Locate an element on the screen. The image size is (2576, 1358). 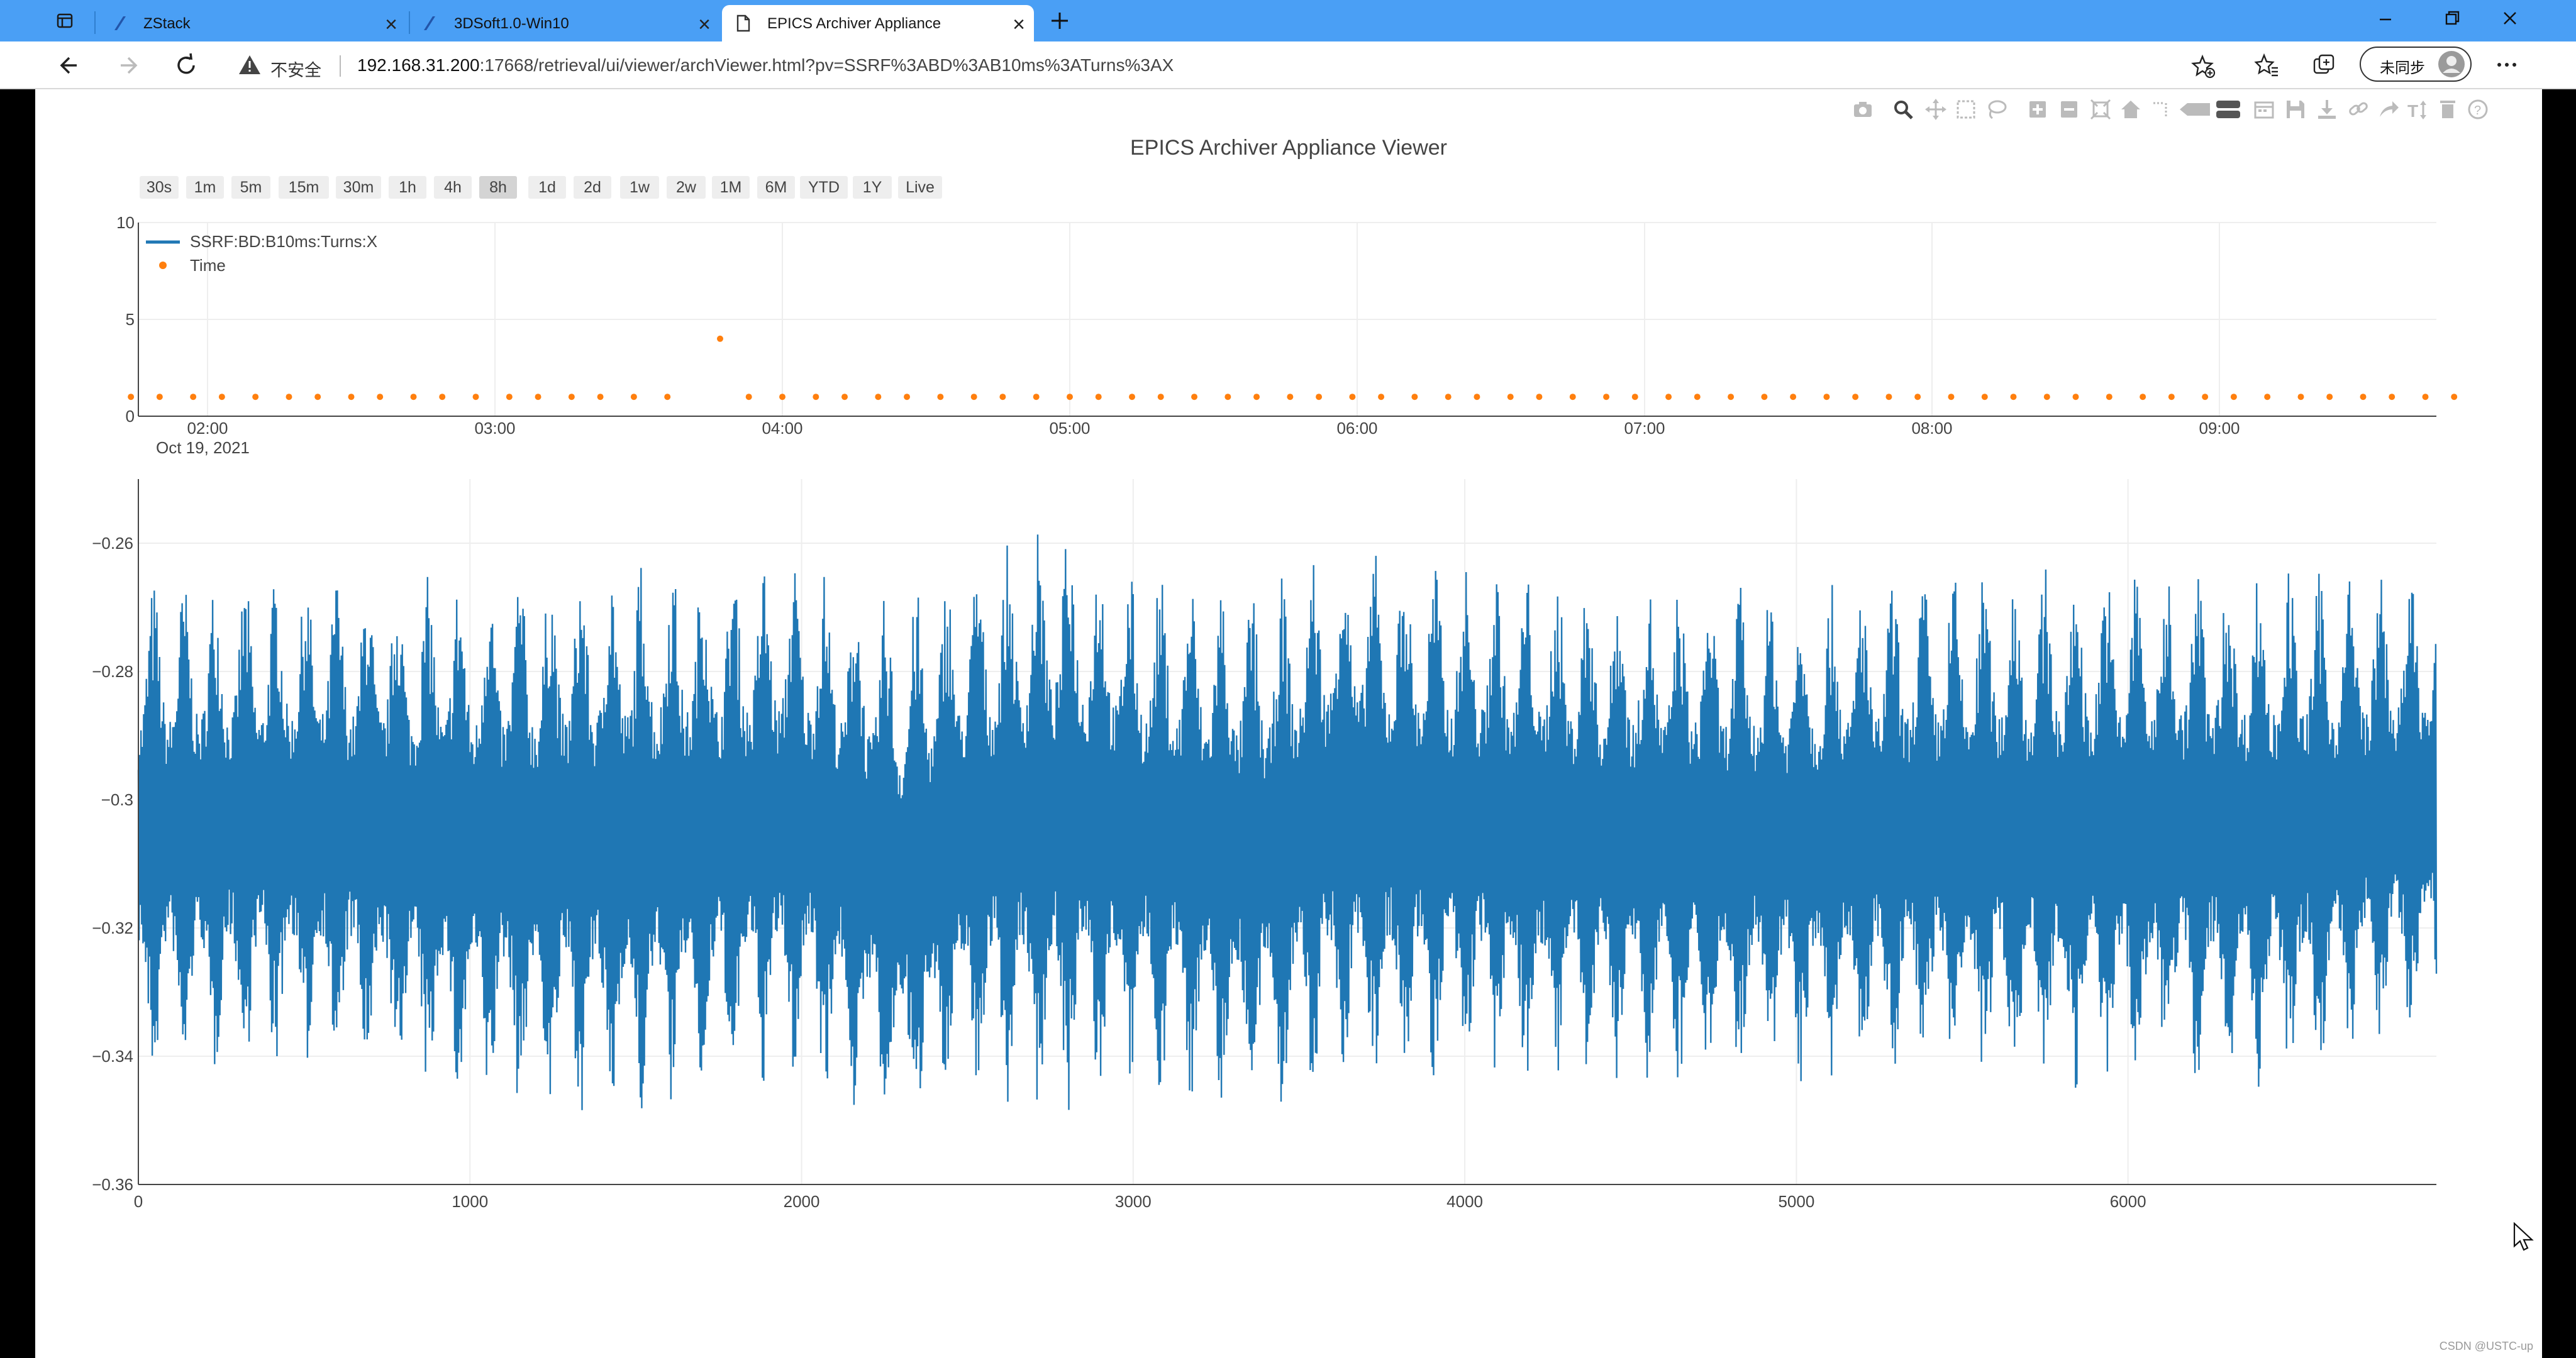
range-button-1y: 1Y is located at coordinates (872, 187).